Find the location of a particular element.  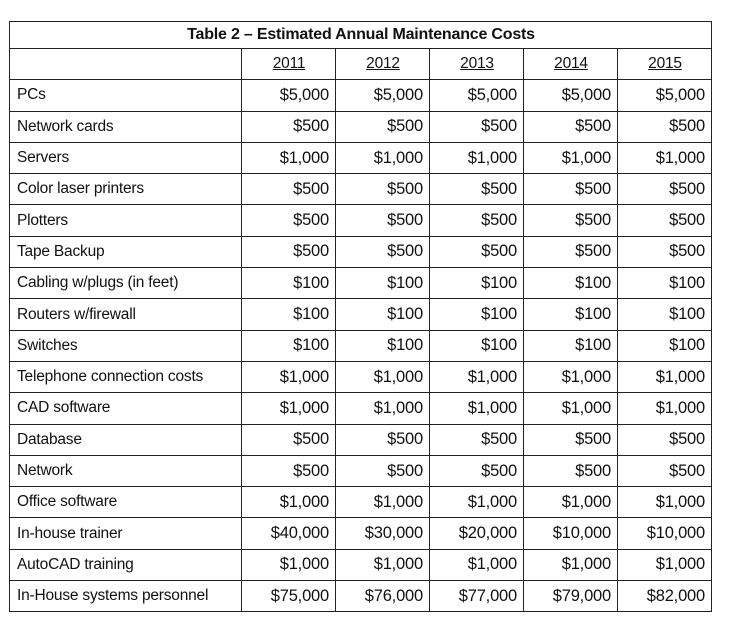

year-header: 2014 is located at coordinates (570, 64).